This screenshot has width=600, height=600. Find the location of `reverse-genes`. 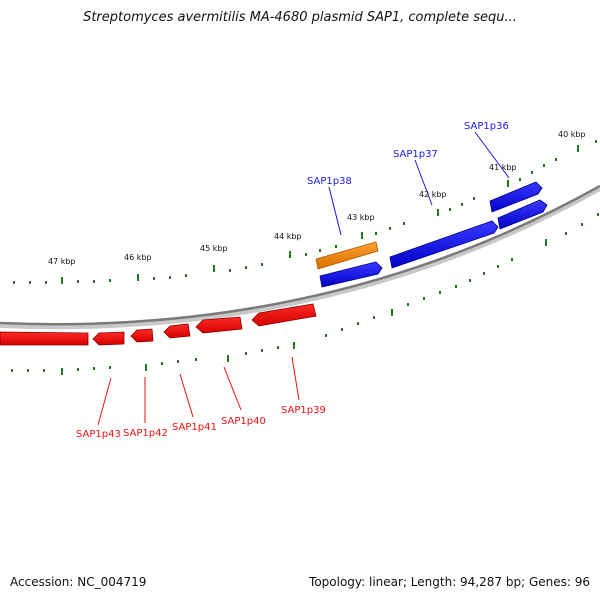

reverse-genes is located at coordinates (158, 324).